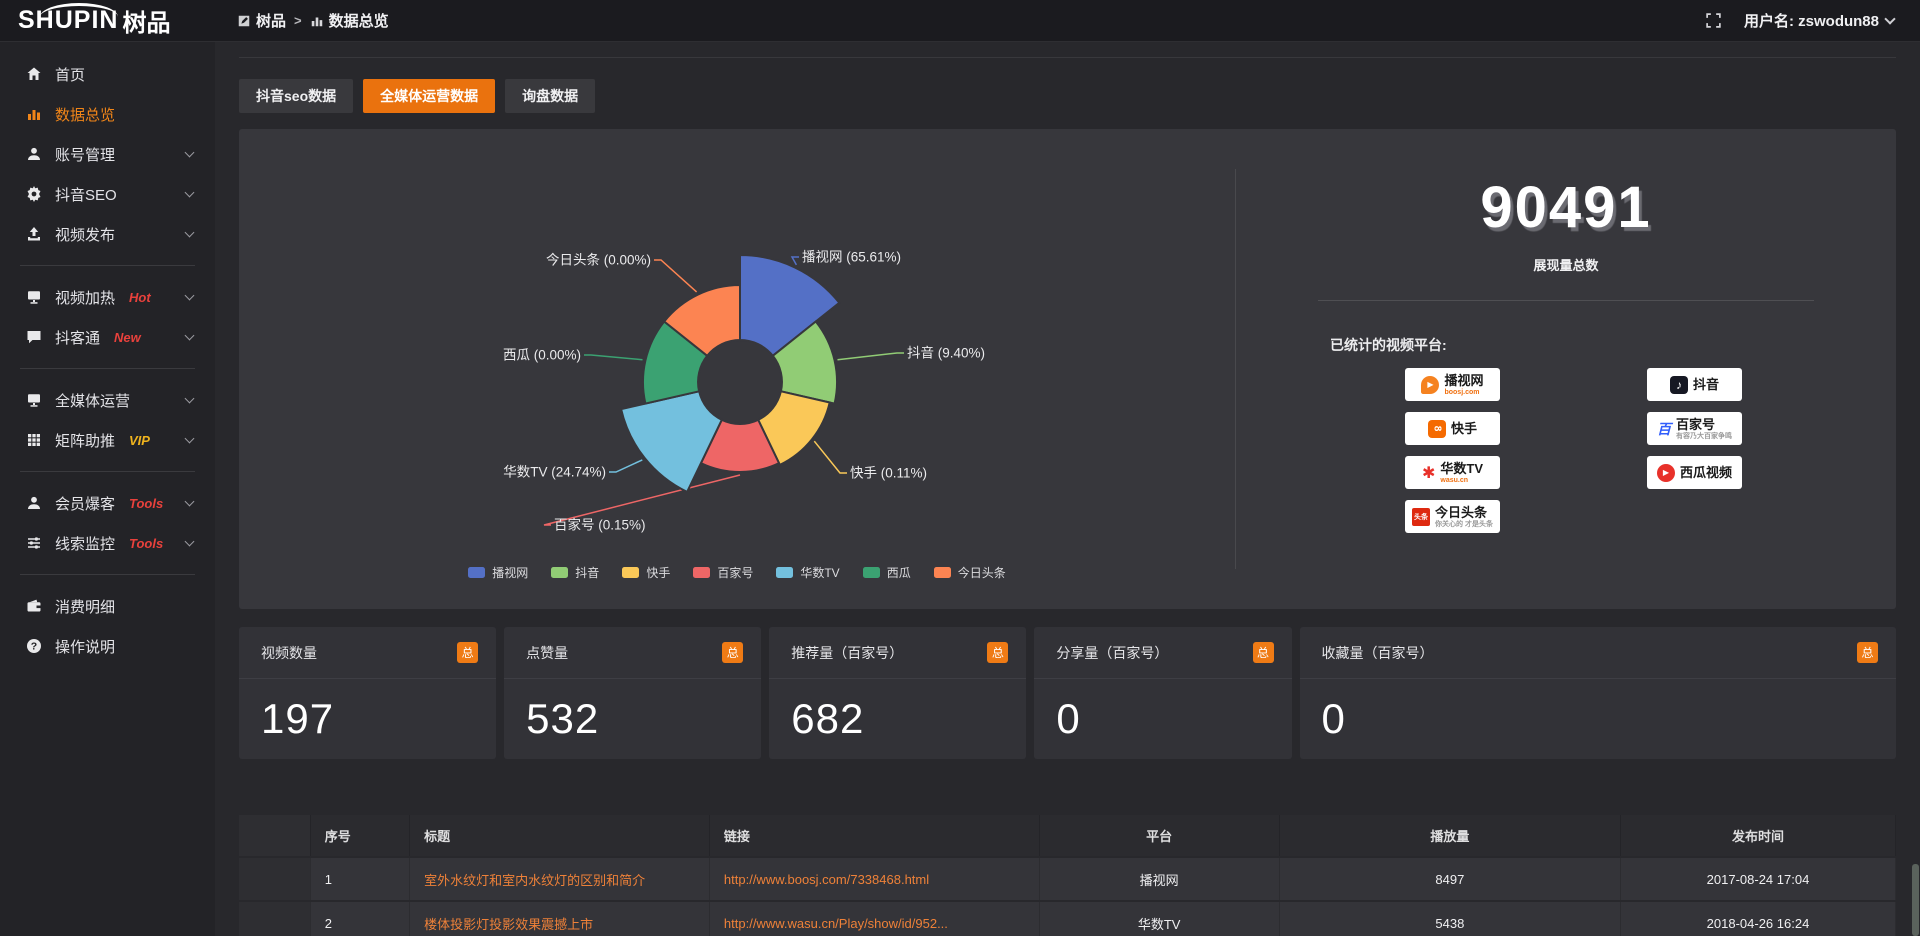 This screenshot has height=936, width=1920. What do you see at coordinates (1452, 428) in the screenshot?
I see `platform-badge-快手: 8 快手` at bounding box center [1452, 428].